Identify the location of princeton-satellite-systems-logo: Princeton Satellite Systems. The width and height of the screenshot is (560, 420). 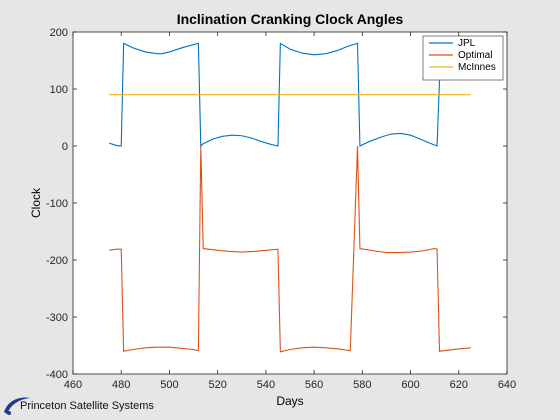
(102, 405).